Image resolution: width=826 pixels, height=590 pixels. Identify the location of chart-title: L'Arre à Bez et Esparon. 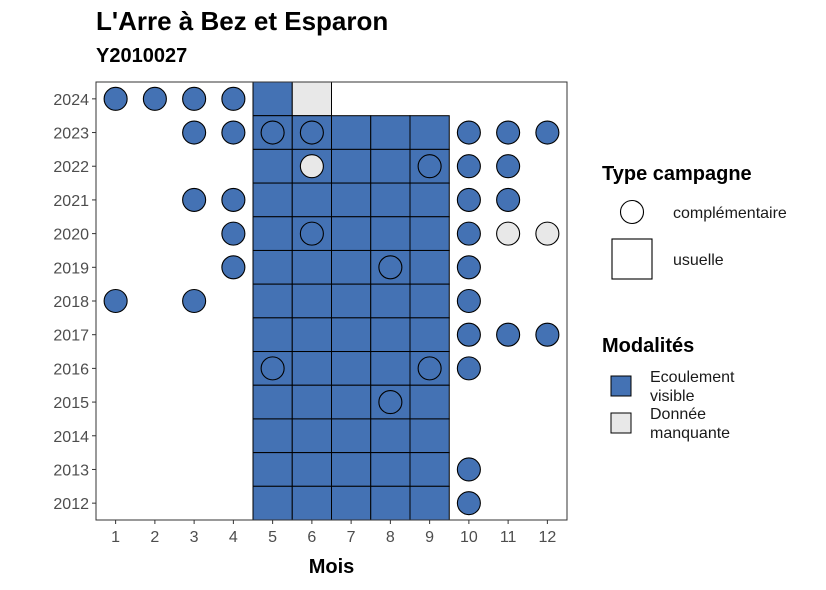
(242, 21).